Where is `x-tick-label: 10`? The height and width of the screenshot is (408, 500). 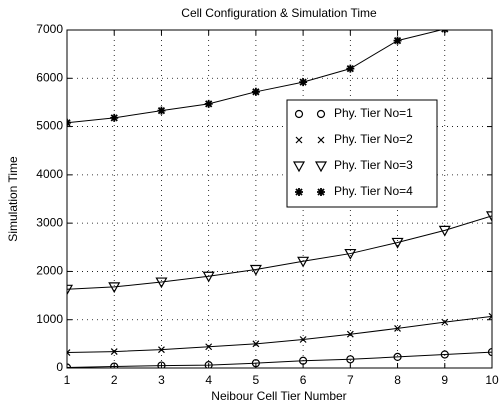
x-tick-label: 10 is located at coordinates (492, 380).